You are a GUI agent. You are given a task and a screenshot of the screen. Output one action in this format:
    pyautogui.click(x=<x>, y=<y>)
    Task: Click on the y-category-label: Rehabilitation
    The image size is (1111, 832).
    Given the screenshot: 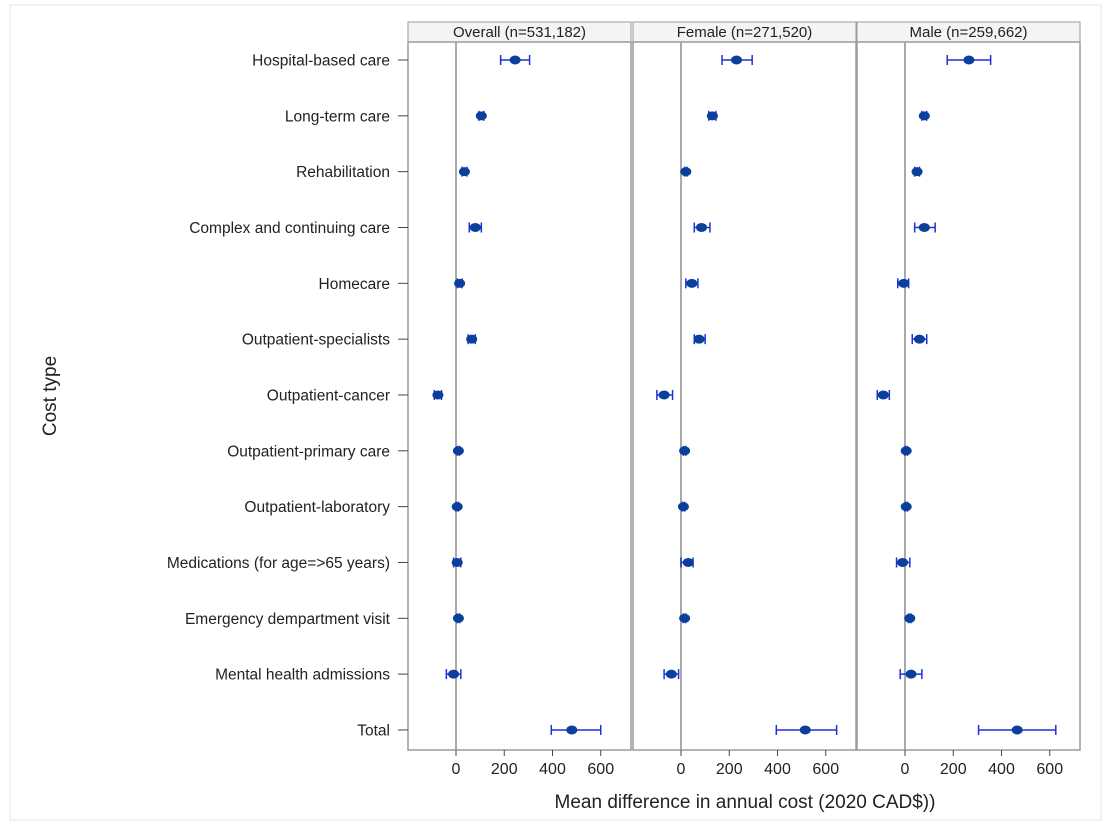 What is the action you would take?
    pyautogui.click(x=343, y=172)
    